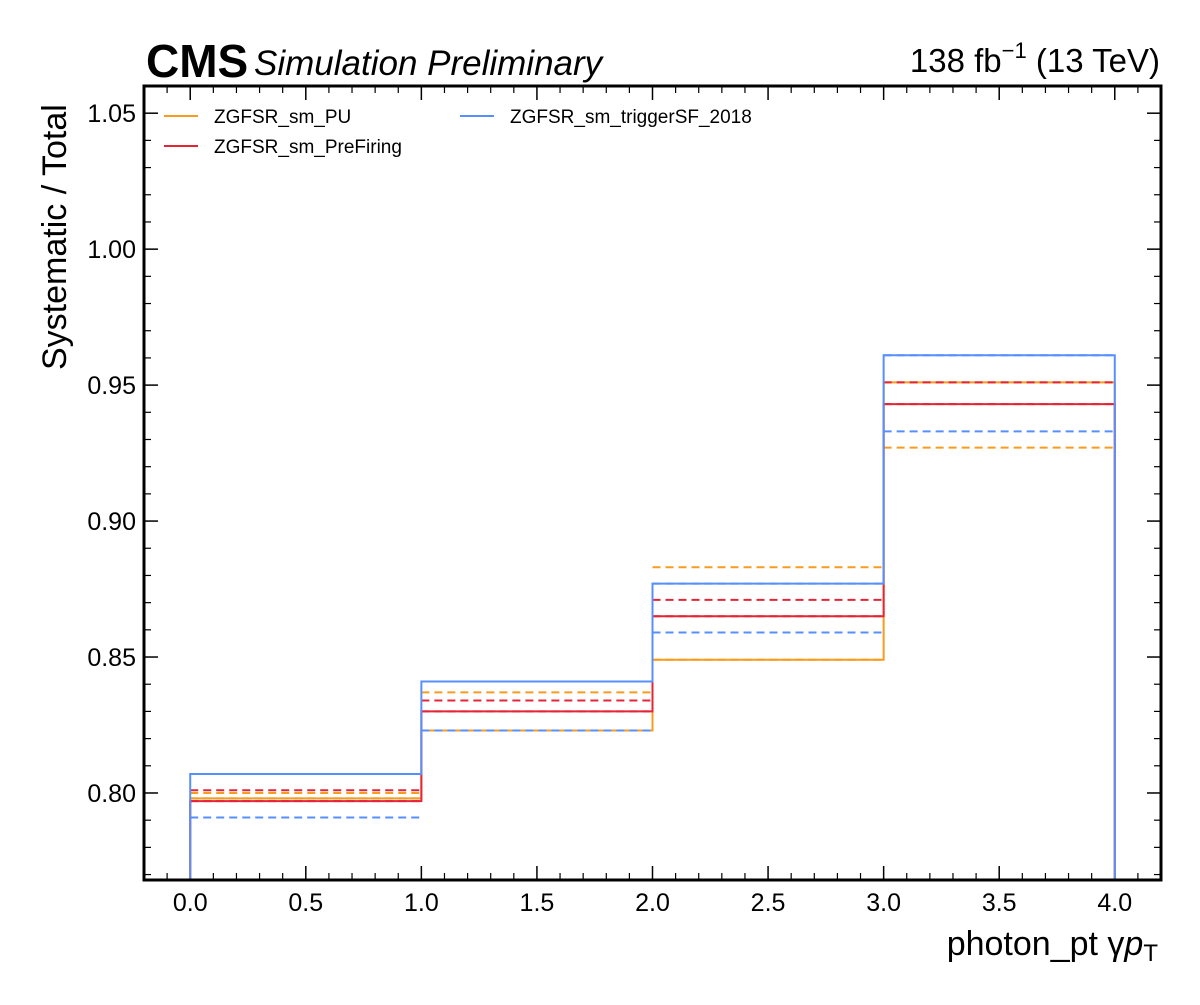  Describe the element at coordinates (308, 147) in the screenshot. I see `legend-label: ZGFSR_sm_PreFiring` at that location.